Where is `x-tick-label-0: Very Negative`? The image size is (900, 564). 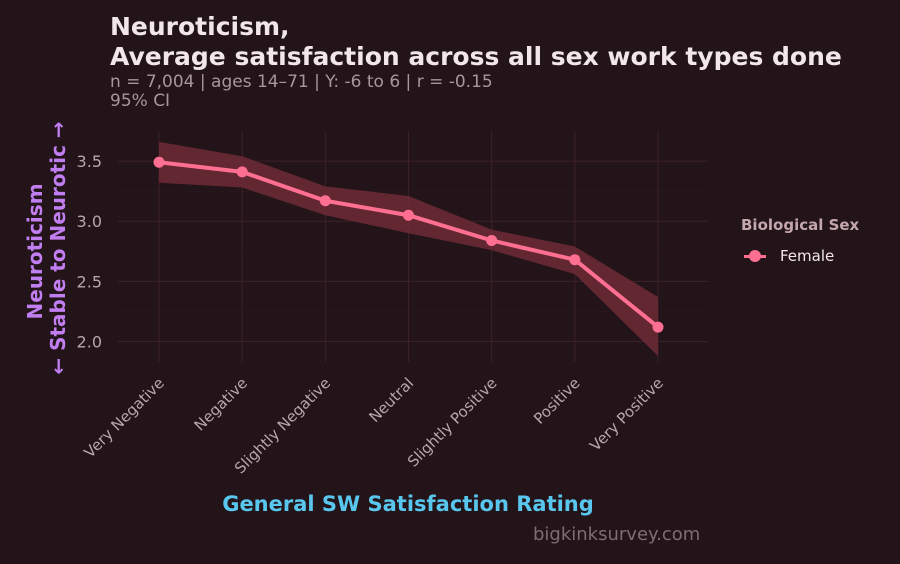 x-tick-label-0: Very Negative is located at coordinates (124, 417).